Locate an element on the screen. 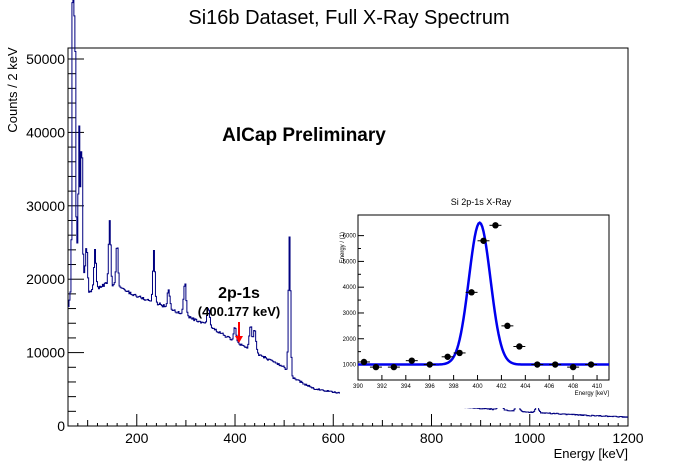  x-tick-label: 200 is located at coordinates (137, 438).